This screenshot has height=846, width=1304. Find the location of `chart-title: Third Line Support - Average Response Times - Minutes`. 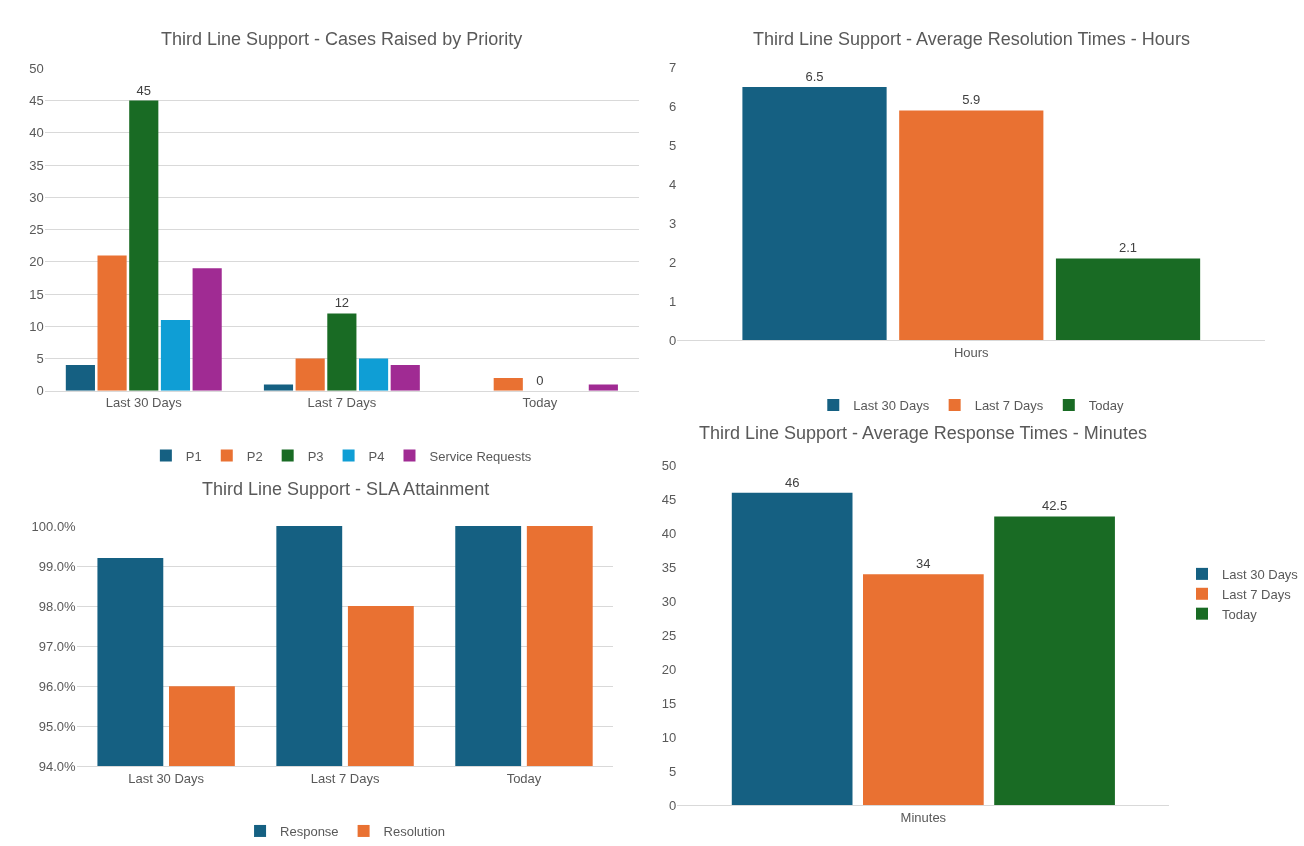

chart-title: Third Line Support - Average Response Times - Minutes is located at coordinates (923, 433).